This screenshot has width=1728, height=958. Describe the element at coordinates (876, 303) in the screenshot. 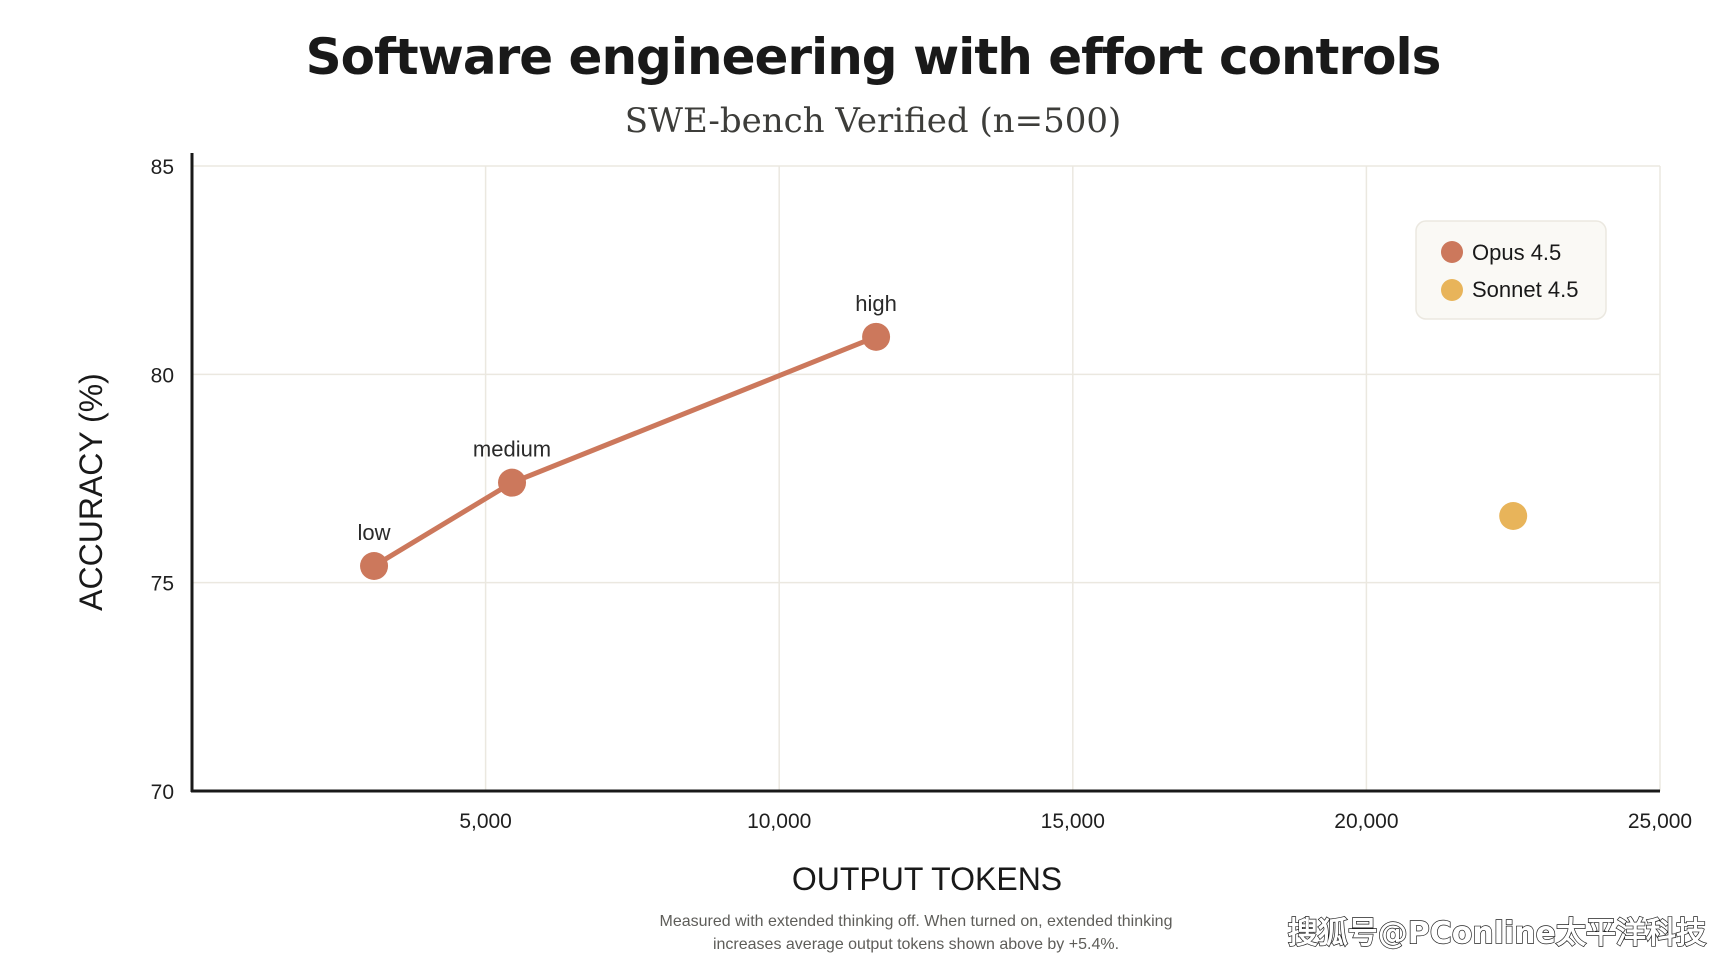

I see `data-label-high: high` at that location.